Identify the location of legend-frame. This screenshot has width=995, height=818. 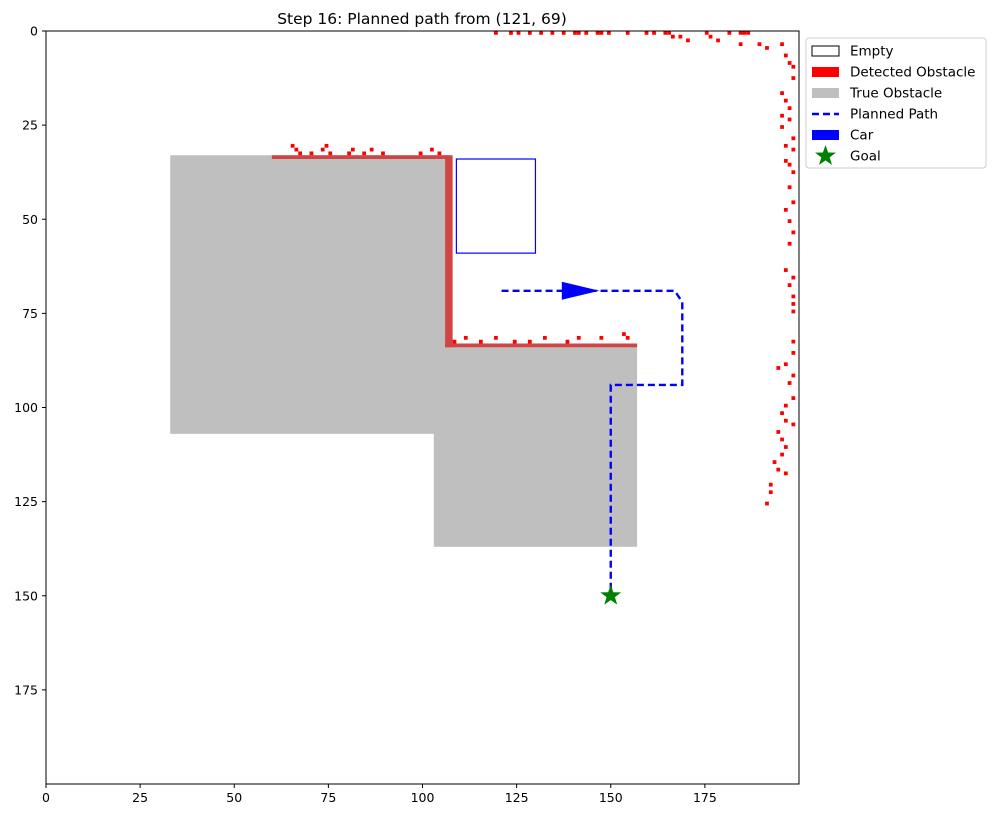
(896, 103).